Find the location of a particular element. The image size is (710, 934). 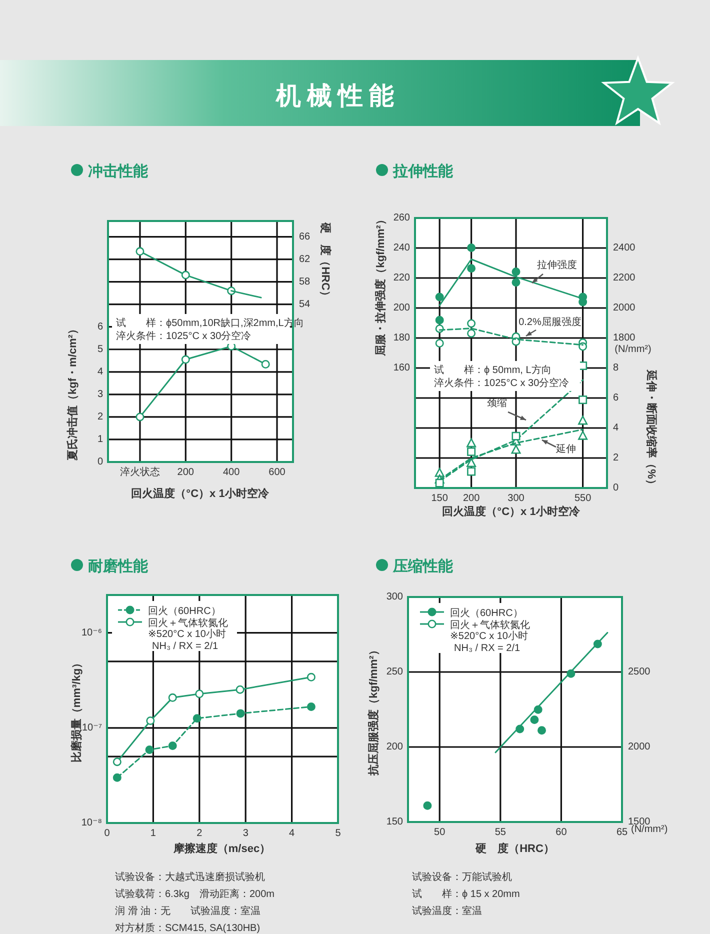

text: 对方材质：SCM415, SA(130HB) is located at coordinates (187, 928).